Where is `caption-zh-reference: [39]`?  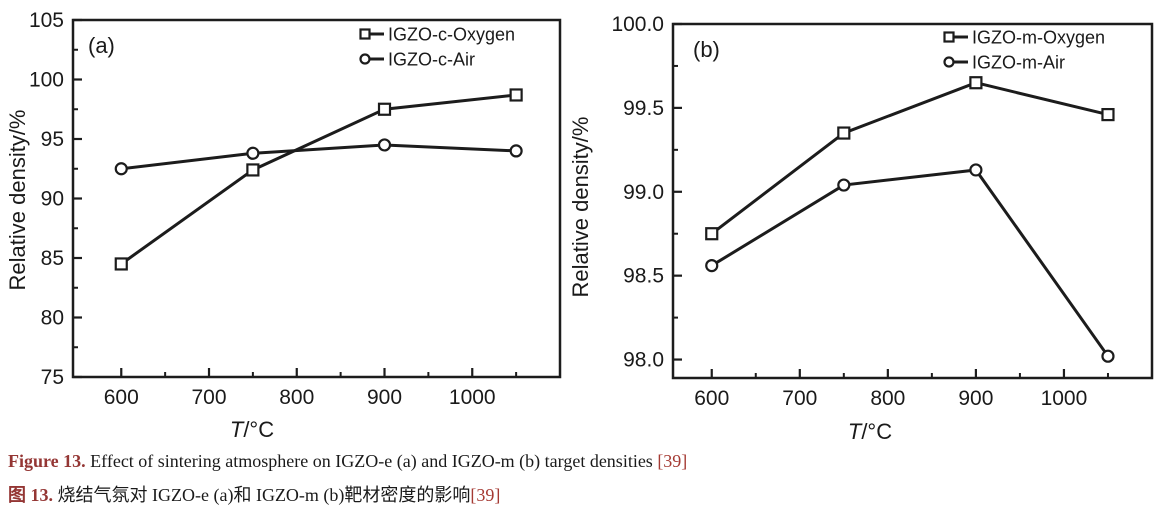
caption-zh-reference: [39] is located at coordinates (485, 495).